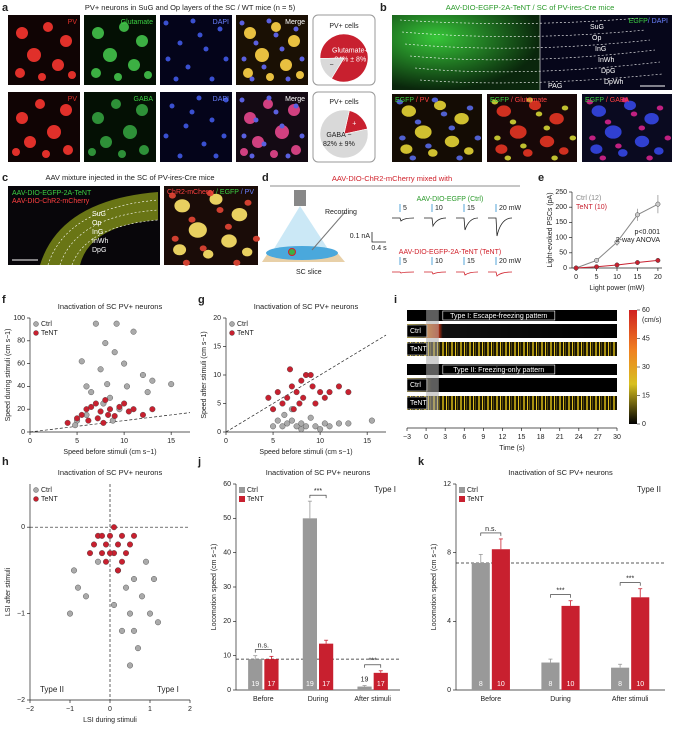 The height and width of the screenshot is (729, 675). What do you see at coordinates (616, 288) in the screenshot?
I see `x-axis-label: Light power (mW)` at bounding box center [616, 288].